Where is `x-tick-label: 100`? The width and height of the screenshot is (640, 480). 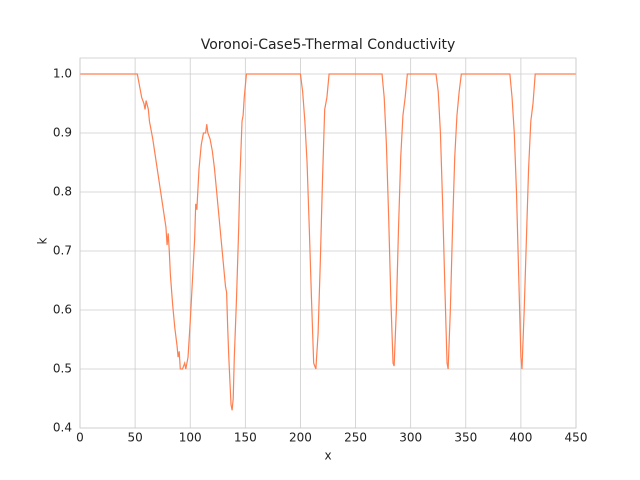
x-tick-label: 100 is located at coordinates (190, 438).